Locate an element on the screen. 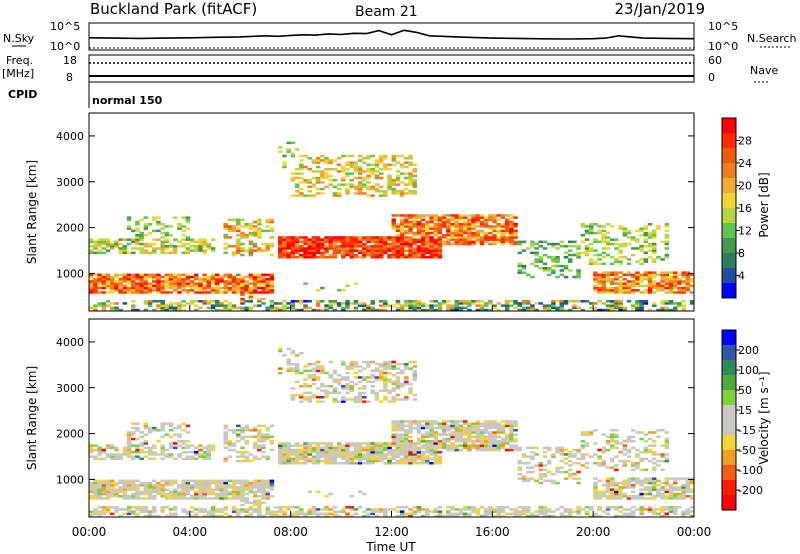 Image resolution: width=800 pixels, height=554 pixels. colorbar-tick-label: 100 is located at coordinates (748, 370).